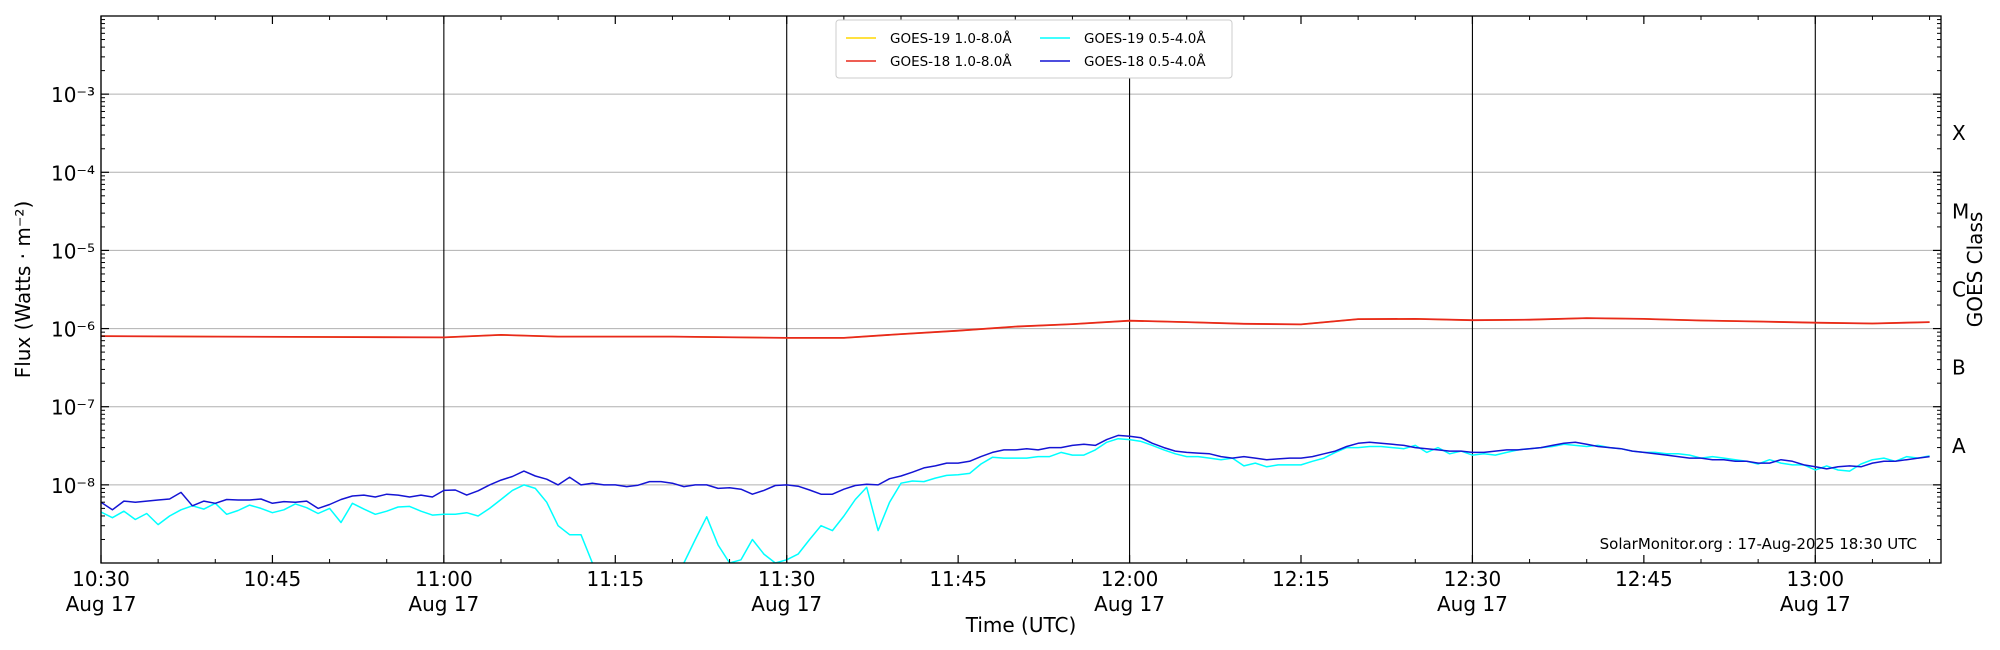 The image size is (2000, 650). Describe the element at coordinates (1644, 579) in the screenshot. I see `x-tick-label: 12:45` at that location.